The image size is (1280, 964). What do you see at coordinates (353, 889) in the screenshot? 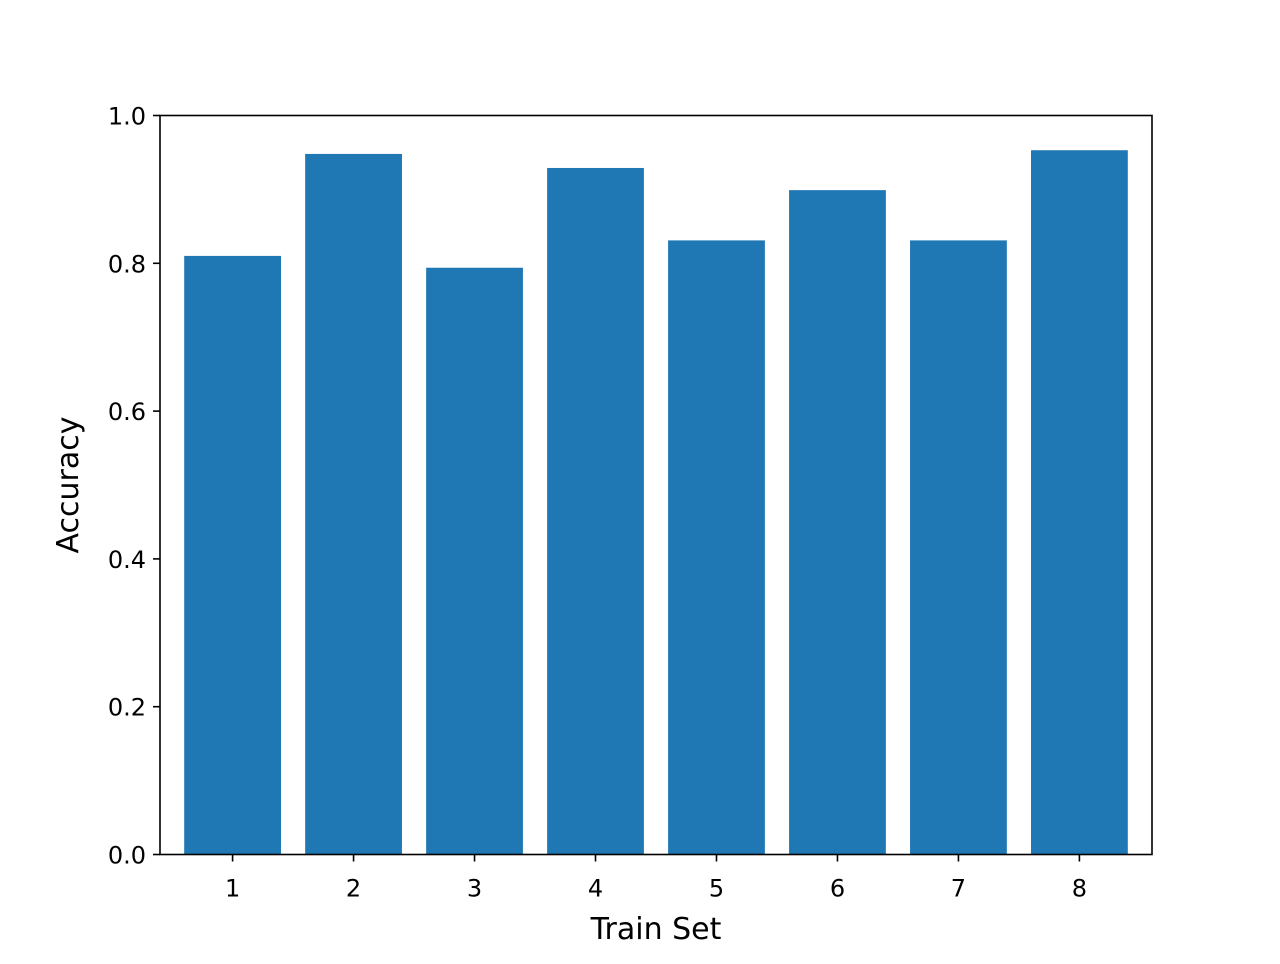
I see `x-tick-label: 2` at bounding box center [353, 889].